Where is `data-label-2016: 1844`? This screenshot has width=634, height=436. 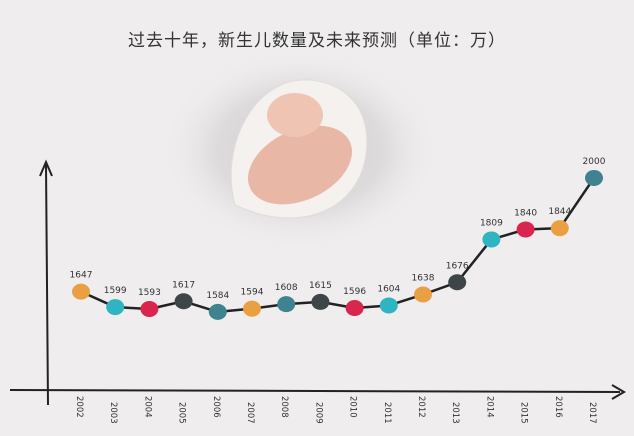
data-label-2016: 1844 is located at coordinates (559, 212).